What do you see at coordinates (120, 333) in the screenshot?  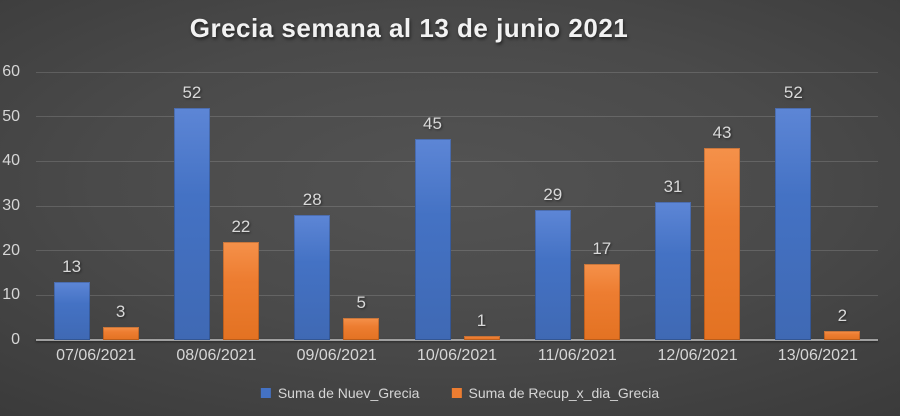 I see `bar-Suma de Recup_x_dia_Grecia-07/06/2021` at bounding box center [120, 333].